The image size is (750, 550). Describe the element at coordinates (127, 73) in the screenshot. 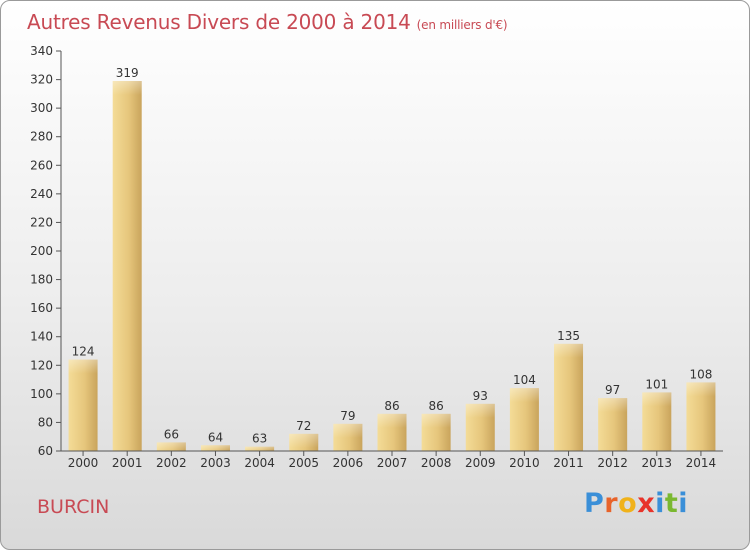

I see `bar-value-label: 319` at that location.